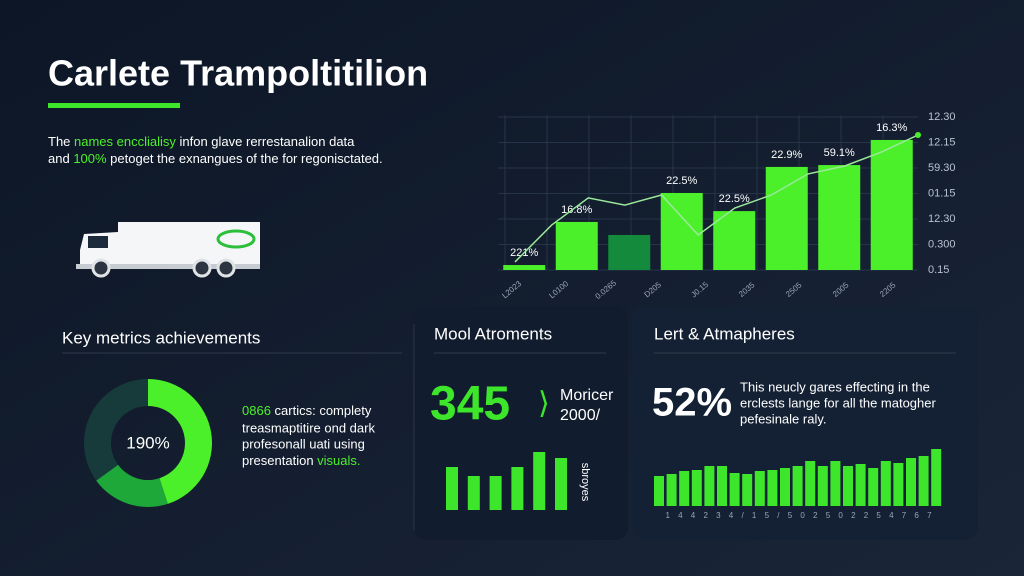  What do you see at coordinates (716, 198) in the screenshot?
I see `trend-line` at bounding box center [716, 198].